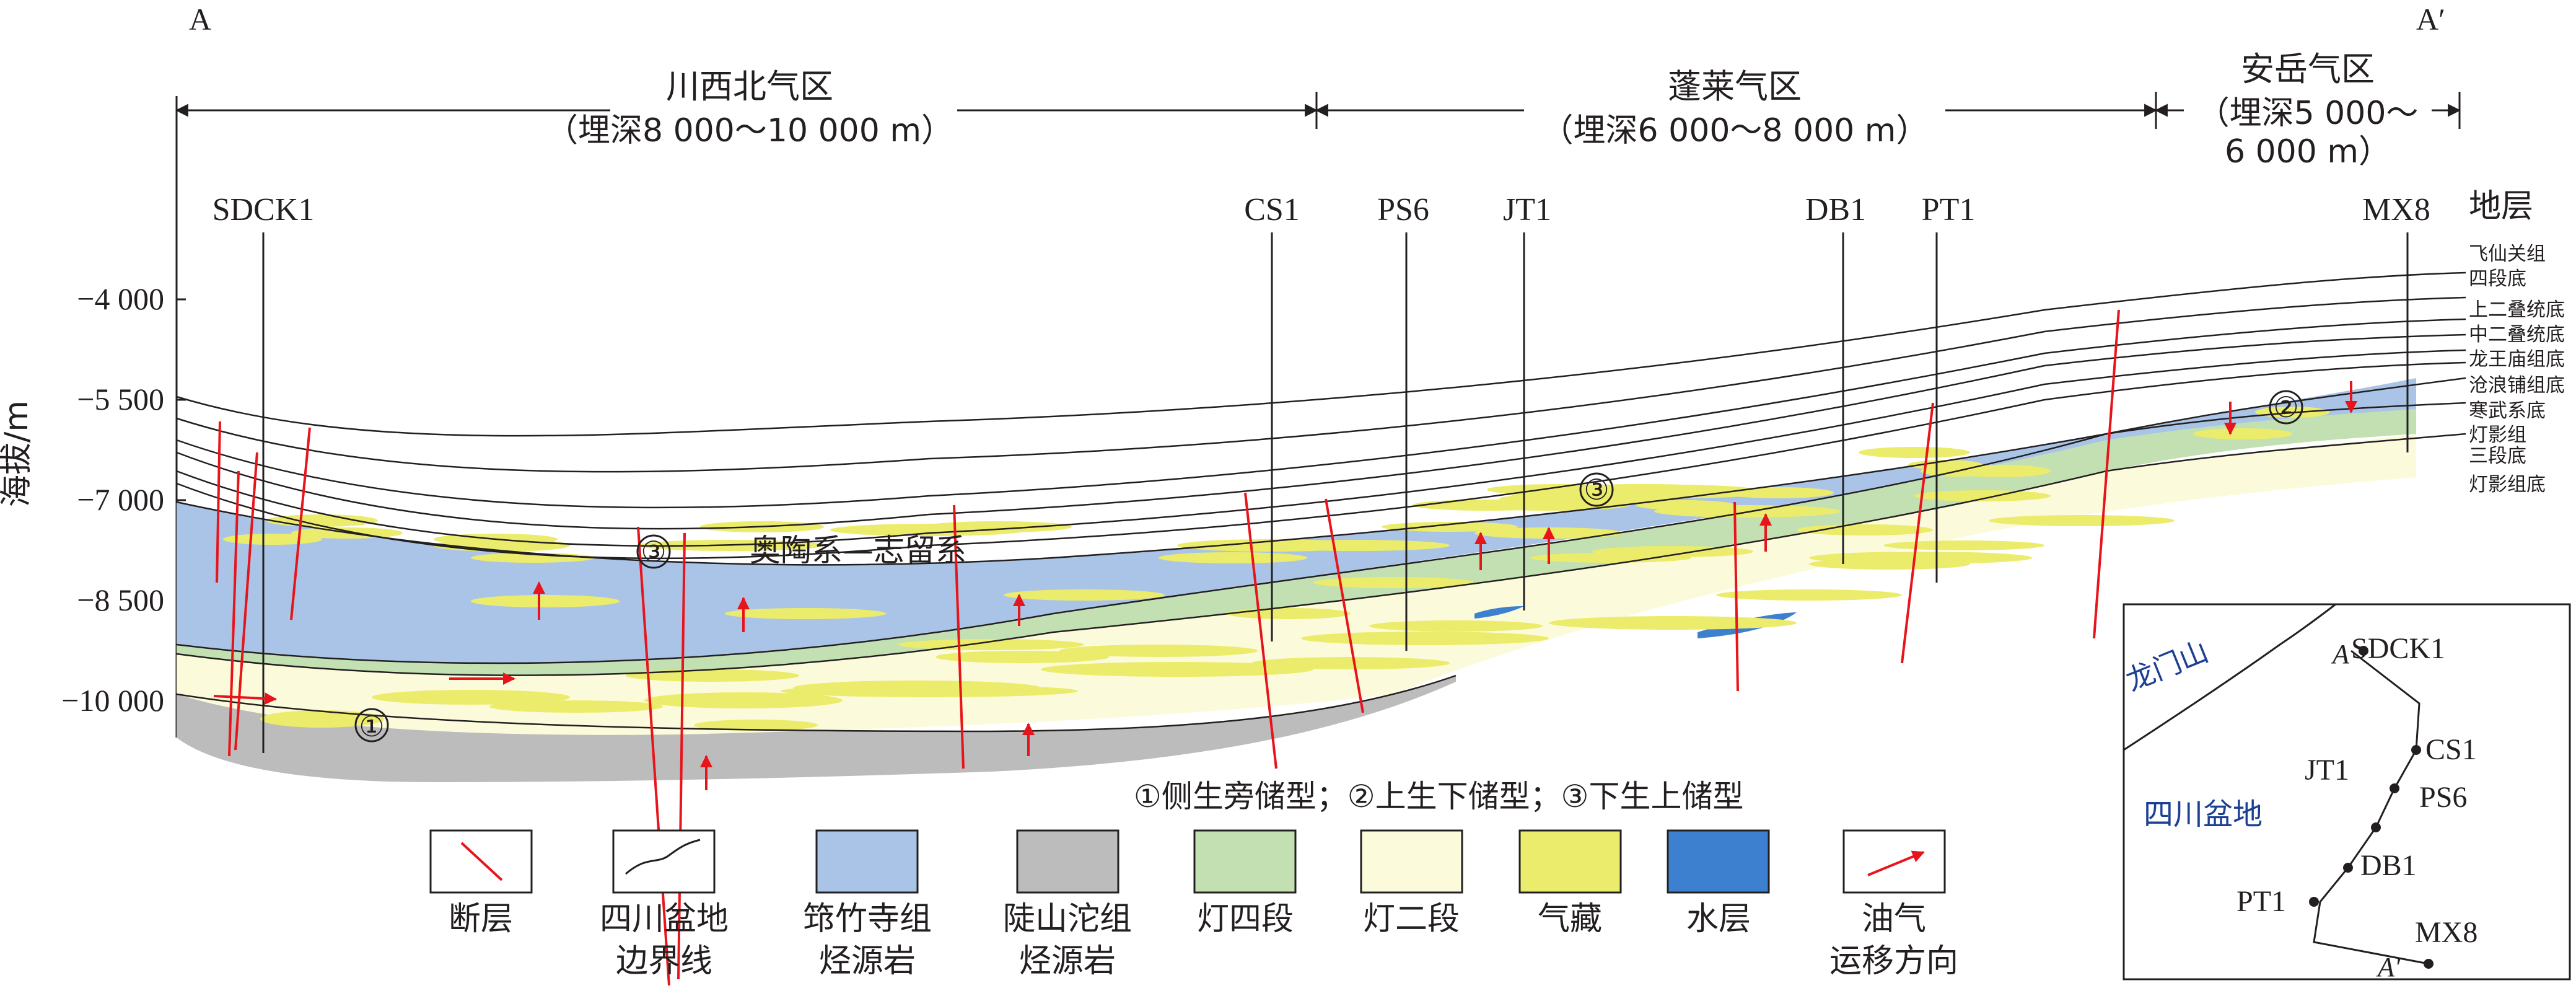 This screenshot has height=996, width=2576. Describe the element at coordinates (17, 453) in the screenshot. I see `y-axis-label: 海拔/m` at that location.